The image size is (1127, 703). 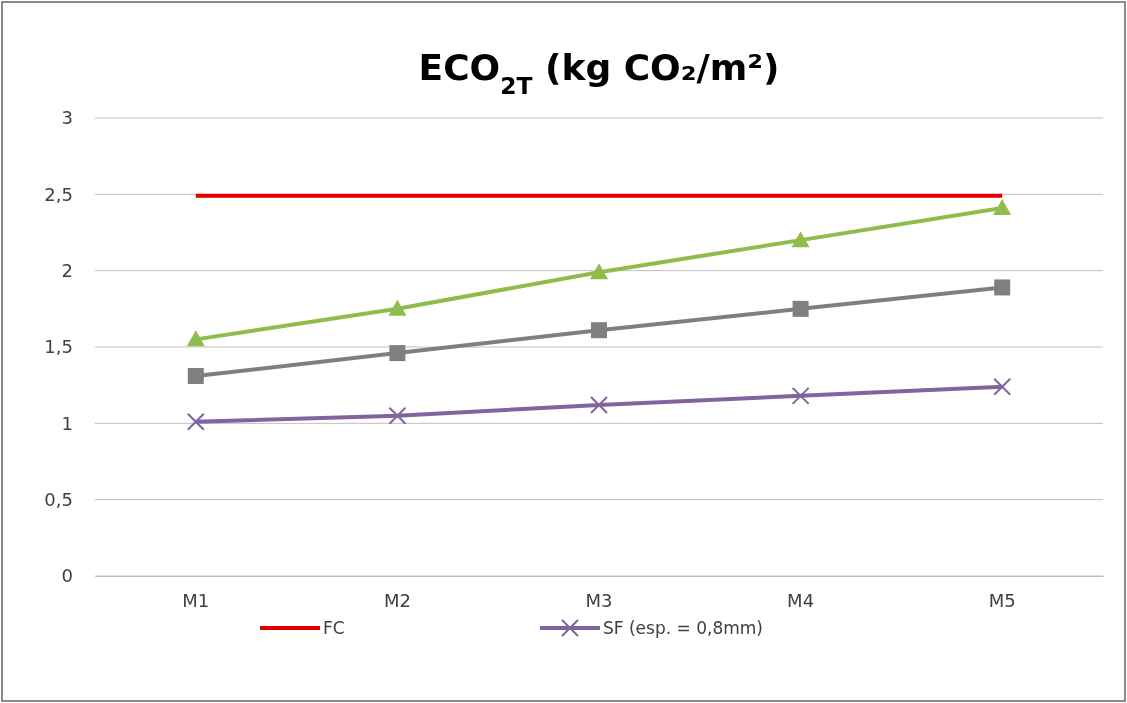 I want to click on x-tick-label: M3, so click(x=599, y=600).